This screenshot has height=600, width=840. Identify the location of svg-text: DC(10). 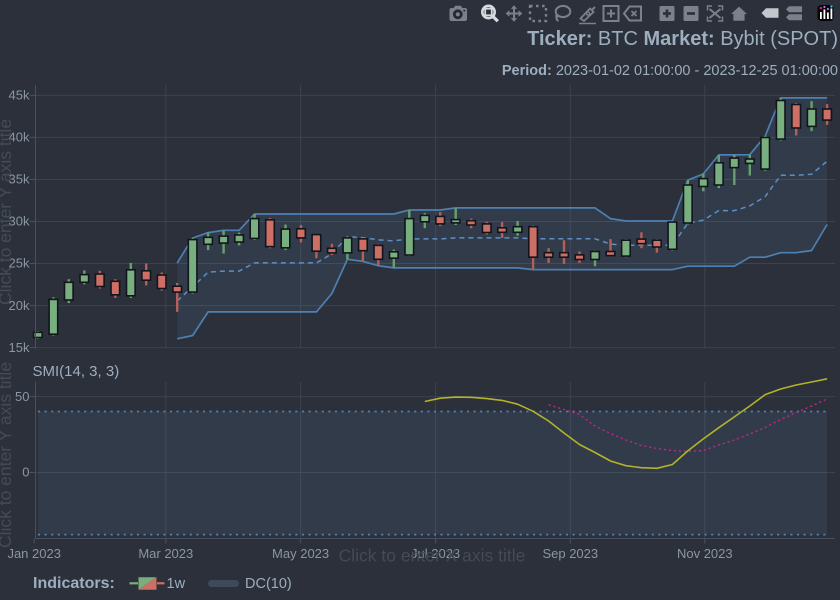
(268, 584).